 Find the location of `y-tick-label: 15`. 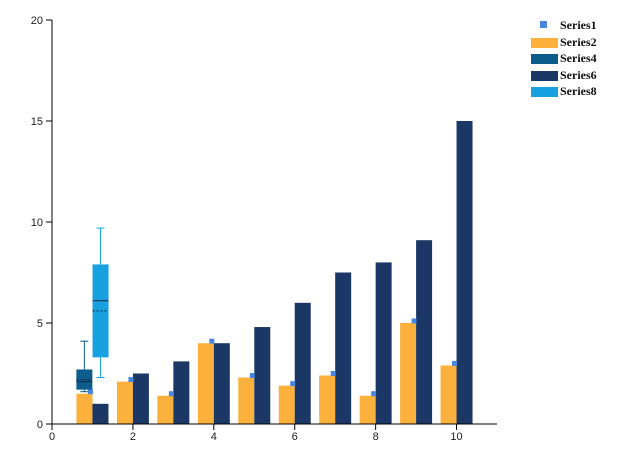

y-tick-label: 15 is located at coordinates (37, 122).